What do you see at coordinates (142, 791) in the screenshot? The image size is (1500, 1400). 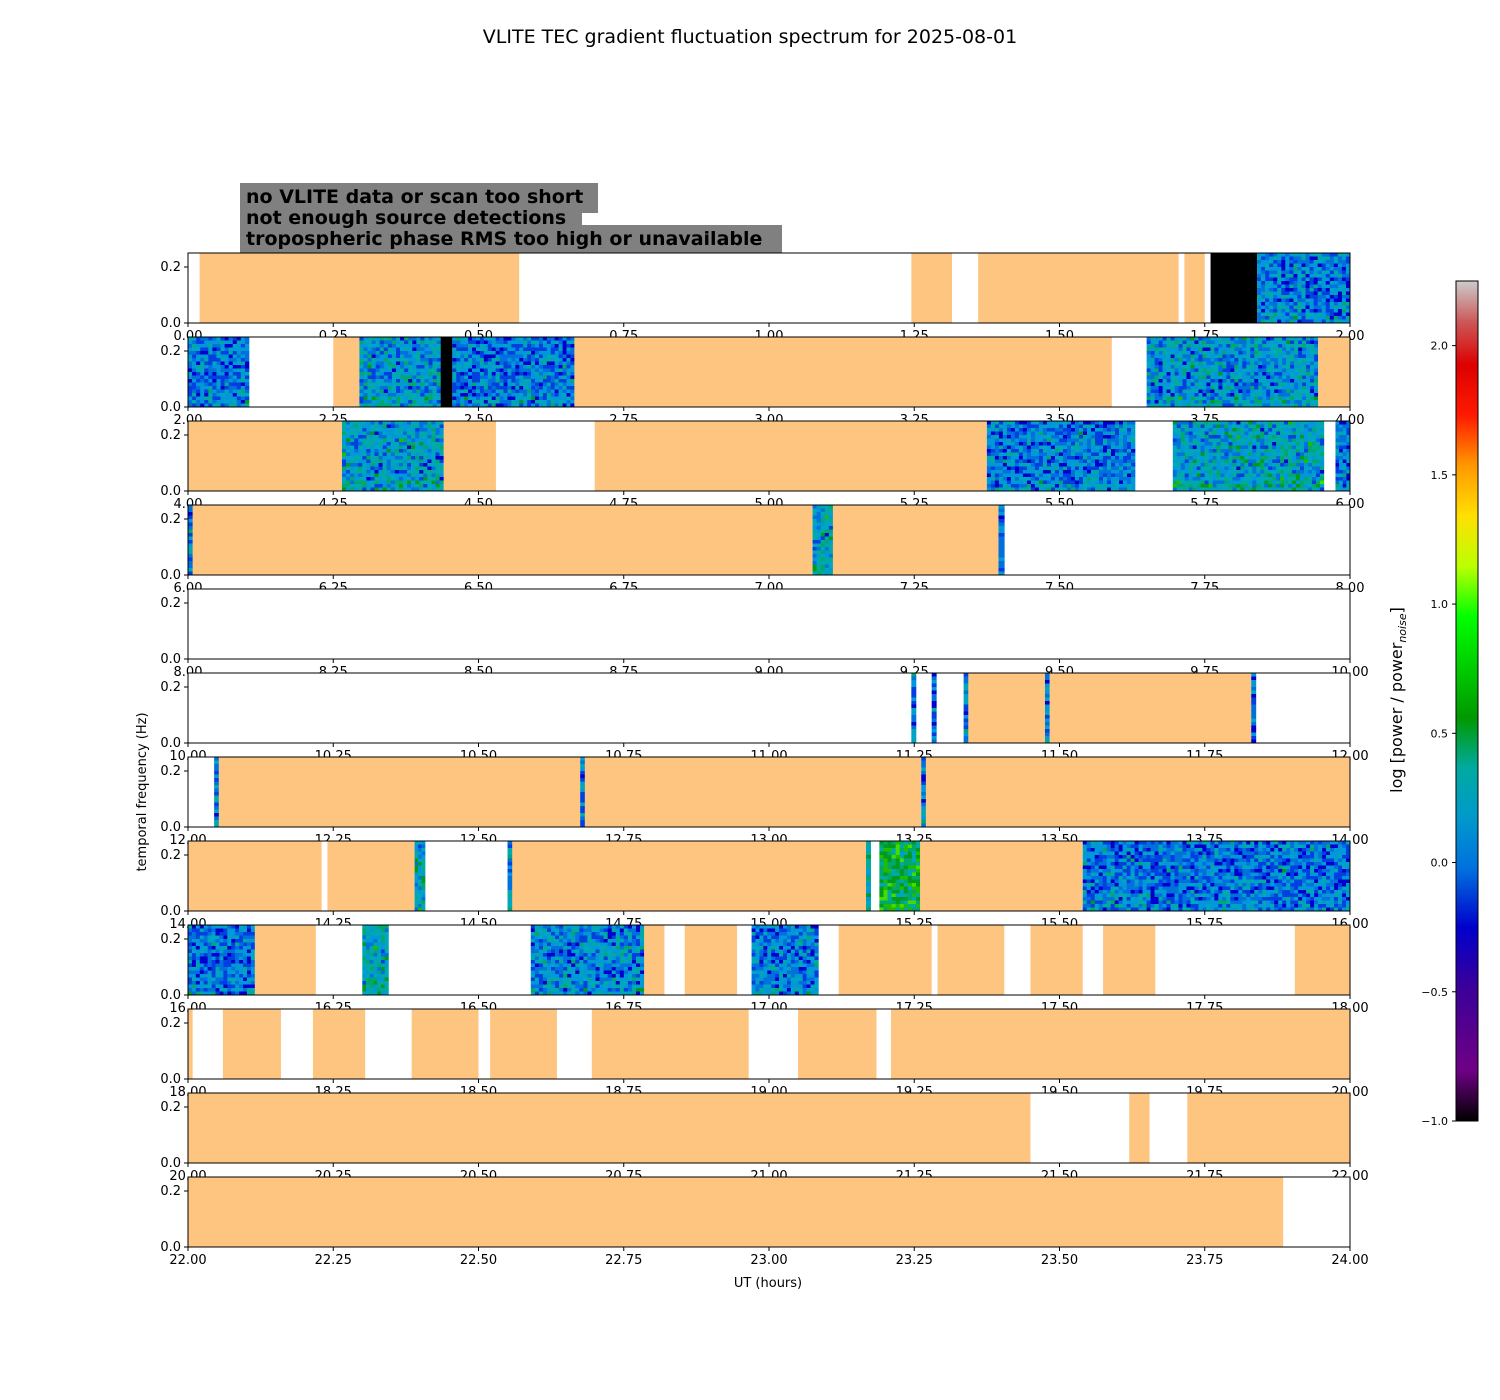 I see `y-axis-label: temporal frequency (Hz)` at bounding box center [142, 791].